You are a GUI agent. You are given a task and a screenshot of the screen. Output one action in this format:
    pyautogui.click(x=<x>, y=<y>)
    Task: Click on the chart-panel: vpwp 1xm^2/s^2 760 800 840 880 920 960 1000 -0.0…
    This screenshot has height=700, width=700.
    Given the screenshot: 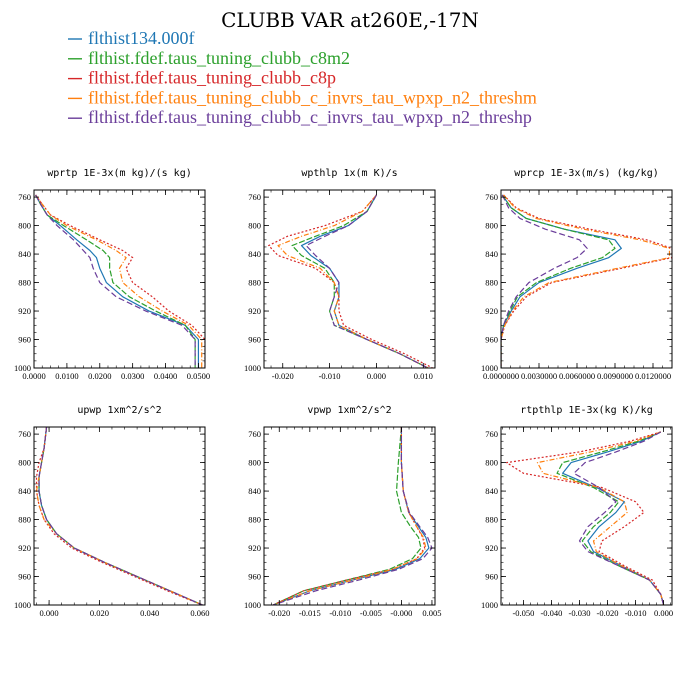 What is the action you would take?
    pyautogui.click(x=343, y=511)
    